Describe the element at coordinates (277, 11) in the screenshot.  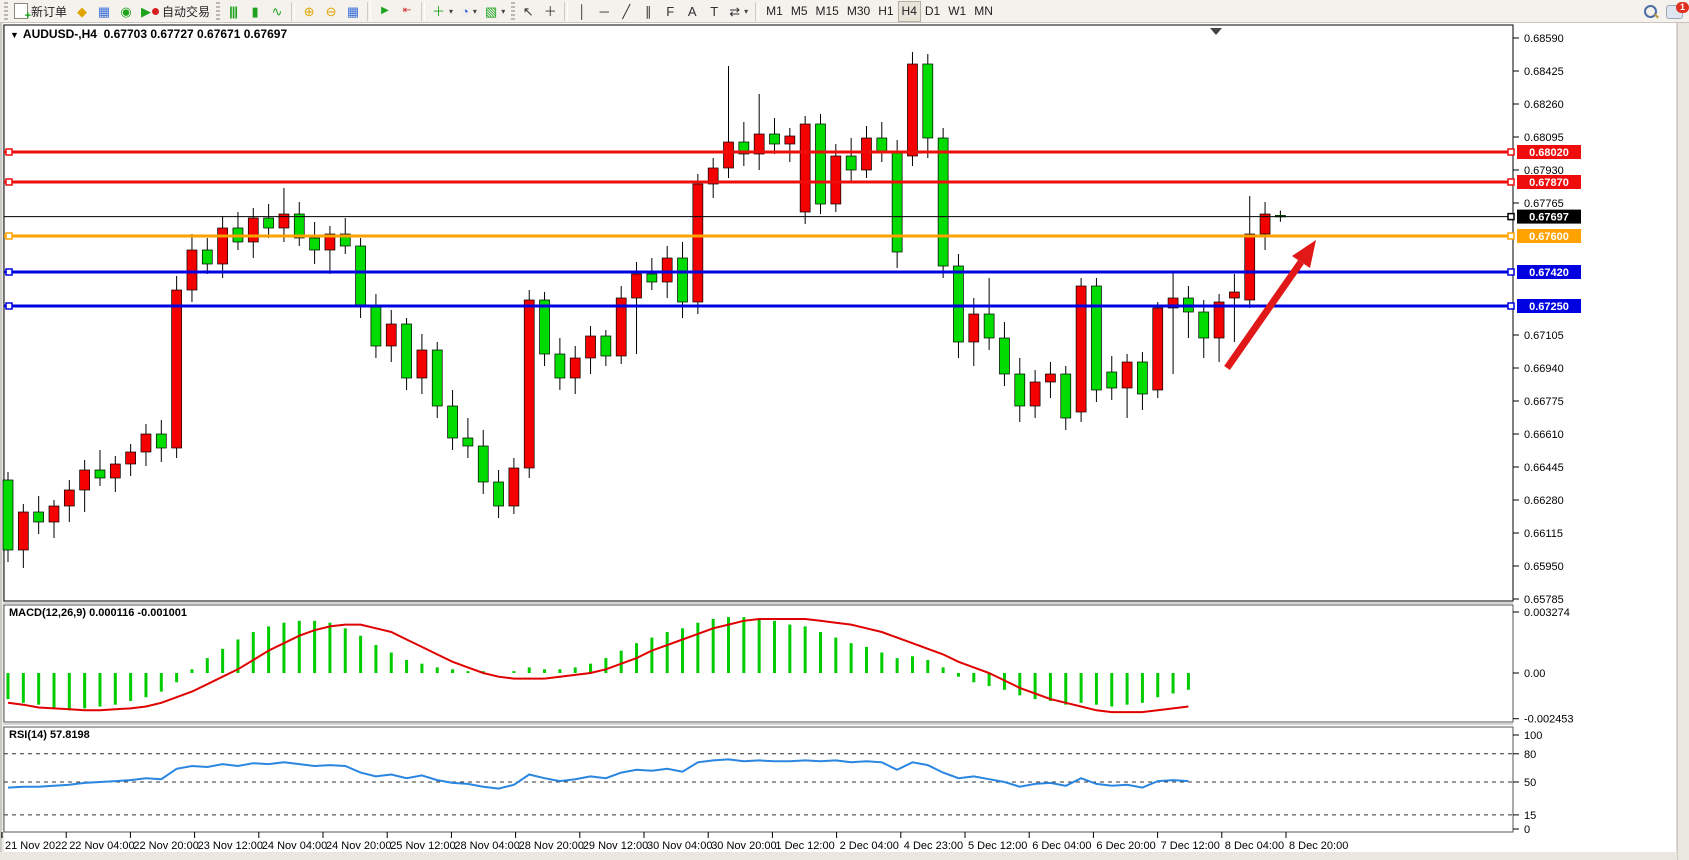
I see `line-chart-button: ∿` at that location.